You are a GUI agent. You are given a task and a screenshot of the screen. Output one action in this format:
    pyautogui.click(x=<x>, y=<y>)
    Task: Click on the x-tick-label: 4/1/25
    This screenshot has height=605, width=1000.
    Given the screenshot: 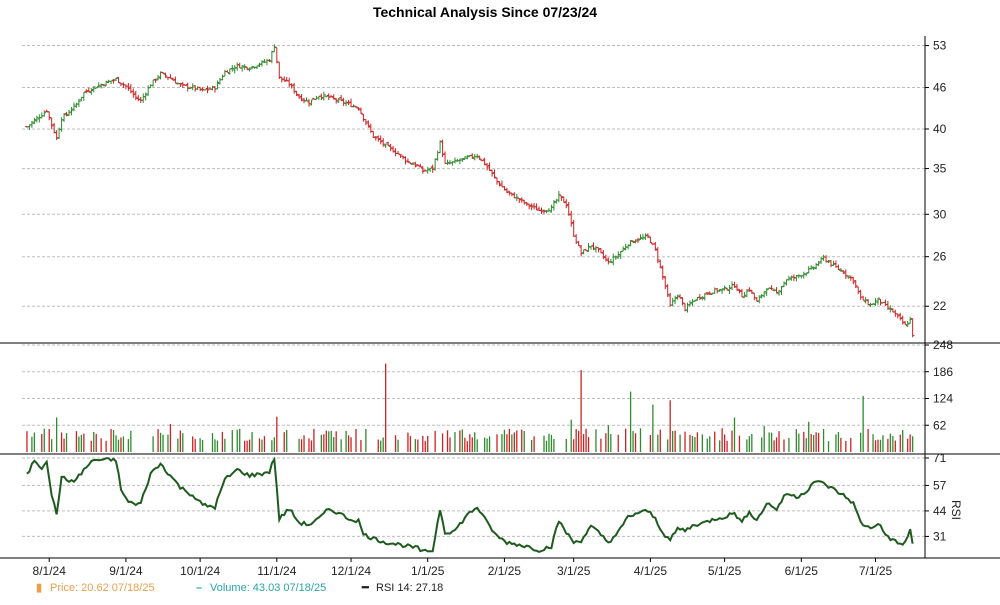 What is the action you would take?
    pyautogui.click(x=651, y=571)
    